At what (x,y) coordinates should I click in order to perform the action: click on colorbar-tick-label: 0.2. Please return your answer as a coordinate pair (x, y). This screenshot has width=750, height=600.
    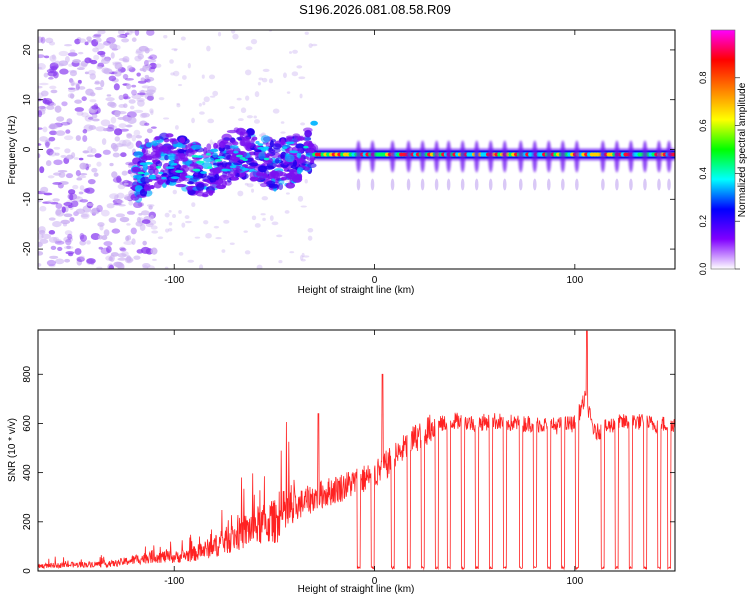
    Looking at the image, I should click on (703, 221).